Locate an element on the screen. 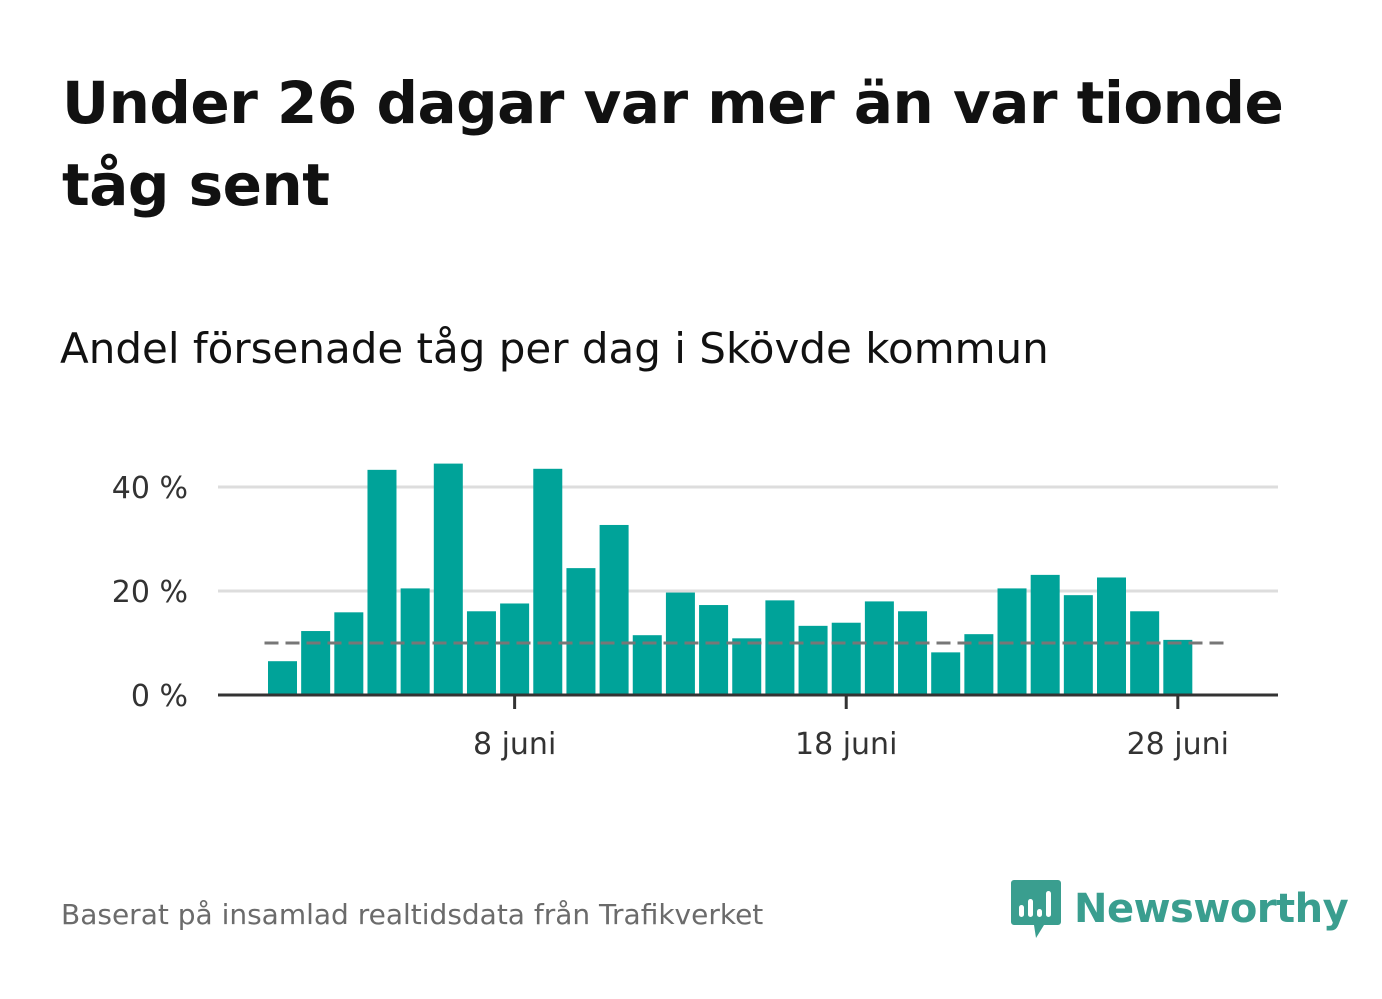 The height and width of the screenshot is (999, 1382). x-tick-label: 28 juni is located at coordinates (1178, 744).